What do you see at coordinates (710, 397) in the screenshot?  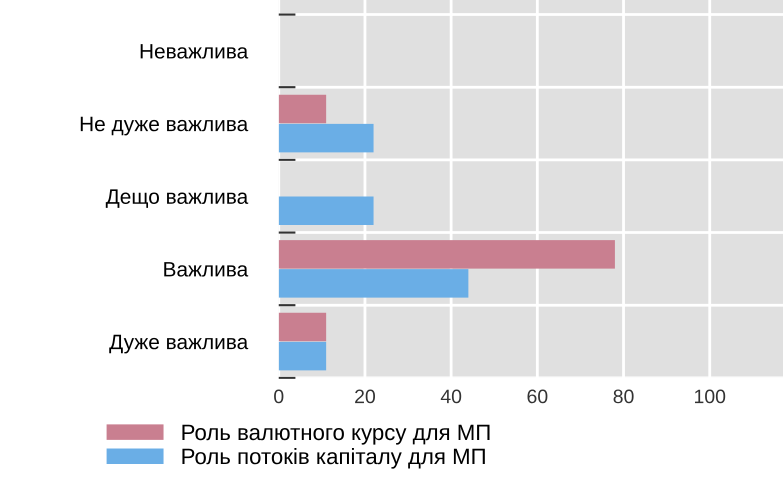 I see `x-tick-label: 100` at bounding box center [710, 397].